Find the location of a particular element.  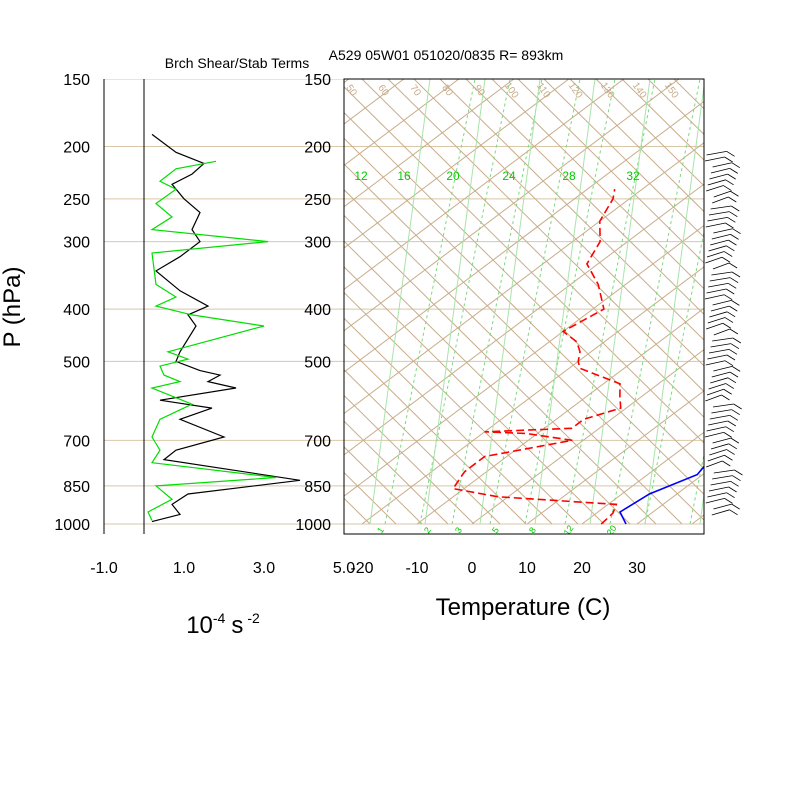

dewpoint-line is located at coordinates (536, 357).